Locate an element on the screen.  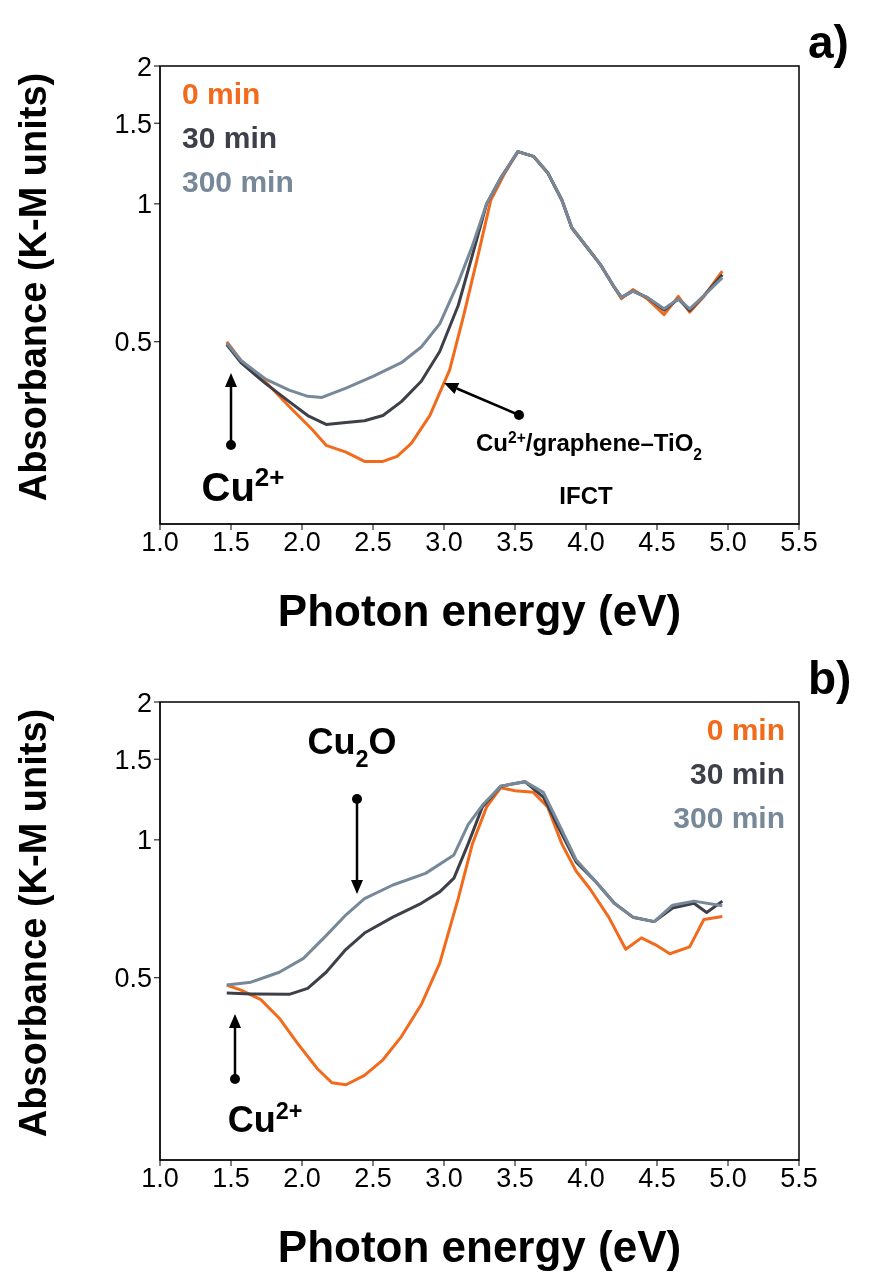
text: b) is located at coordinates (830, 678).